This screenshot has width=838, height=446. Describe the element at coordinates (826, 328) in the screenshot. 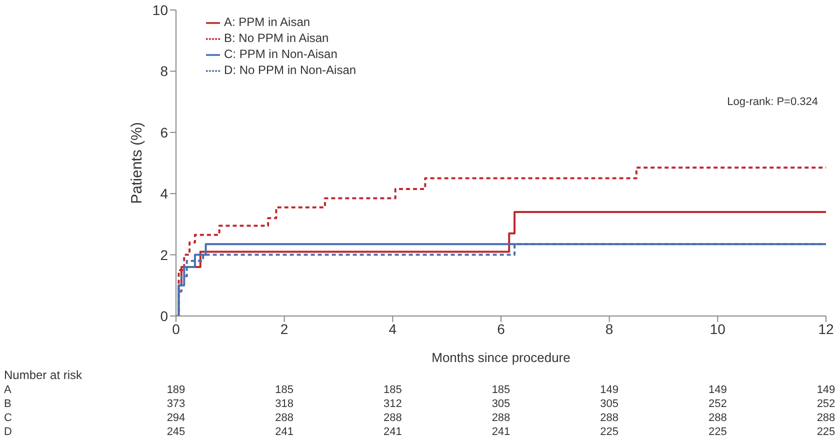

I see `x-tick-label: 12` at that location.